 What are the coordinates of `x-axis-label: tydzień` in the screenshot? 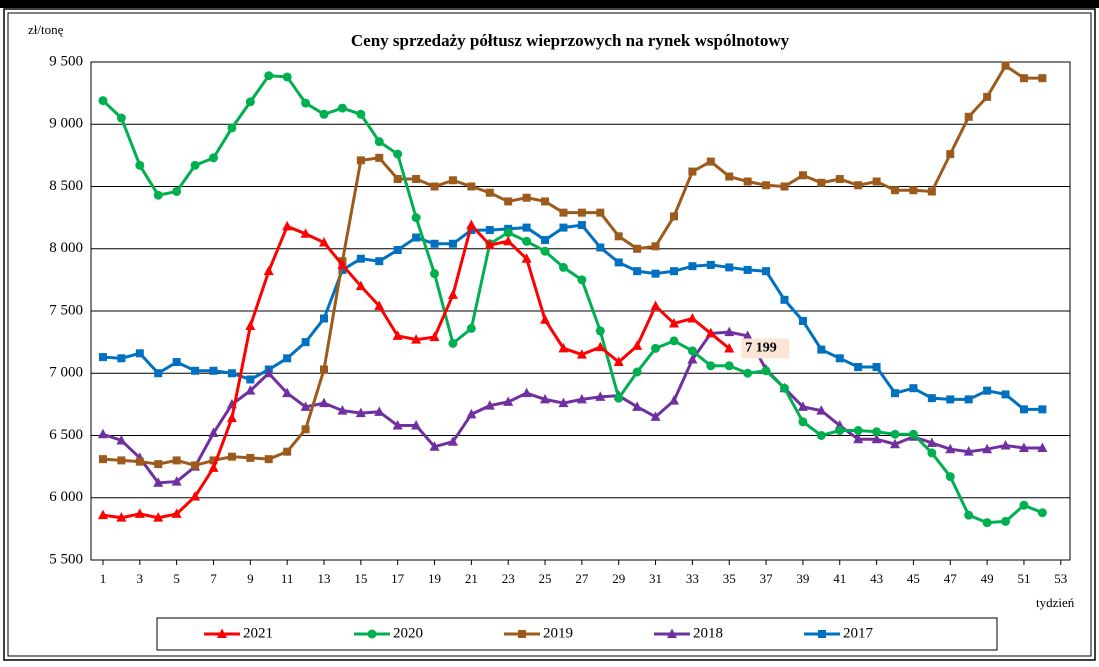 It's located at (1055, 602).